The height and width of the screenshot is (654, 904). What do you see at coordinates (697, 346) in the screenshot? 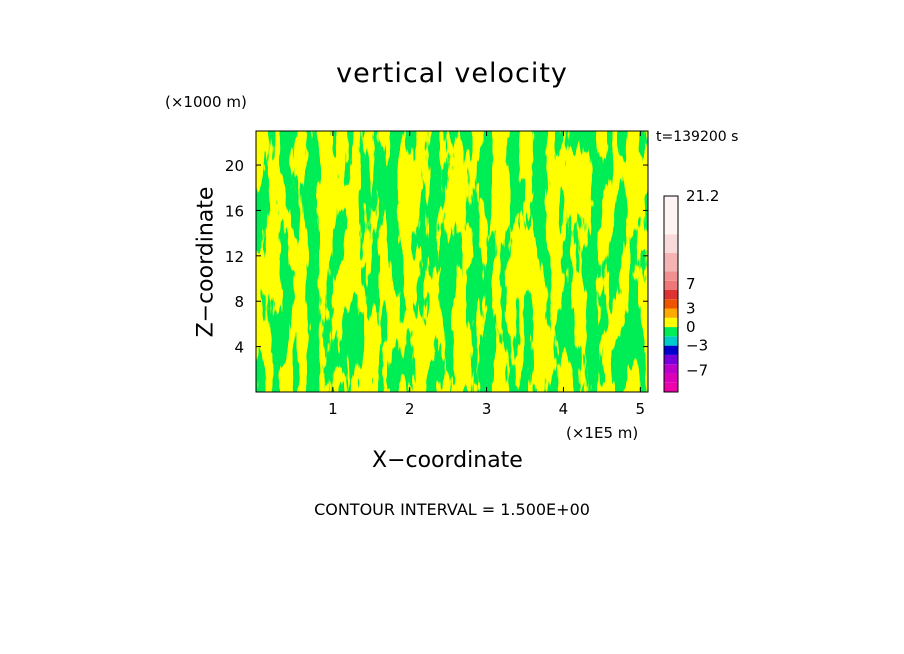
I see `colorbar-label: −3` at bounding box center [697, 346].